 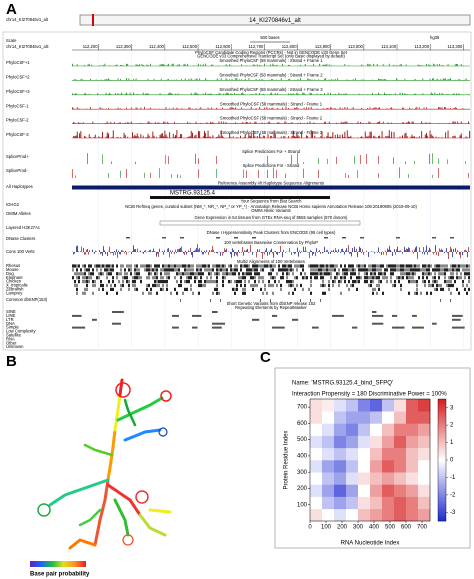 What do you see at coordinates (302, 424) in the screenshot?
I see `y-tick-label: 600` at bounding box center [302, 424].